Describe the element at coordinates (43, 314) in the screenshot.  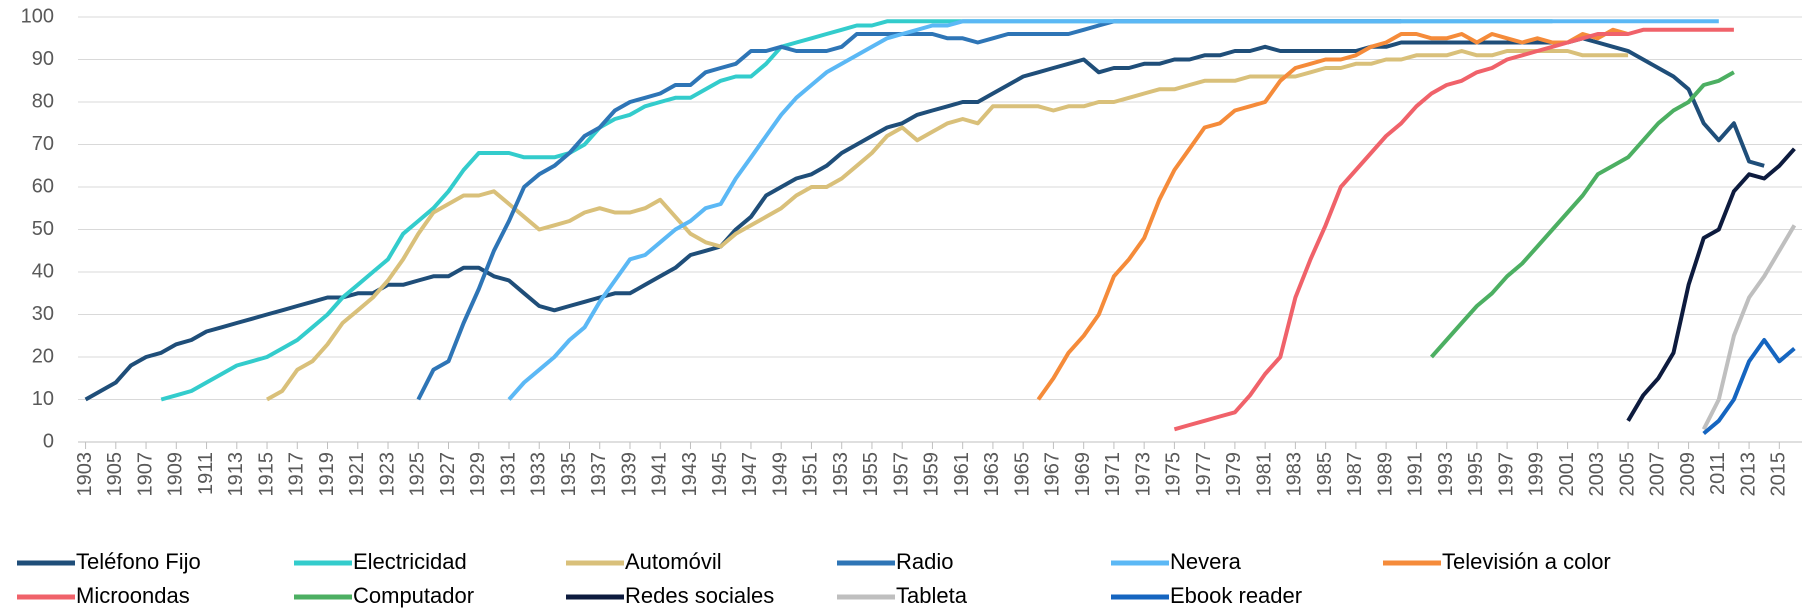
I see `y-tick-label: 30` at that location.